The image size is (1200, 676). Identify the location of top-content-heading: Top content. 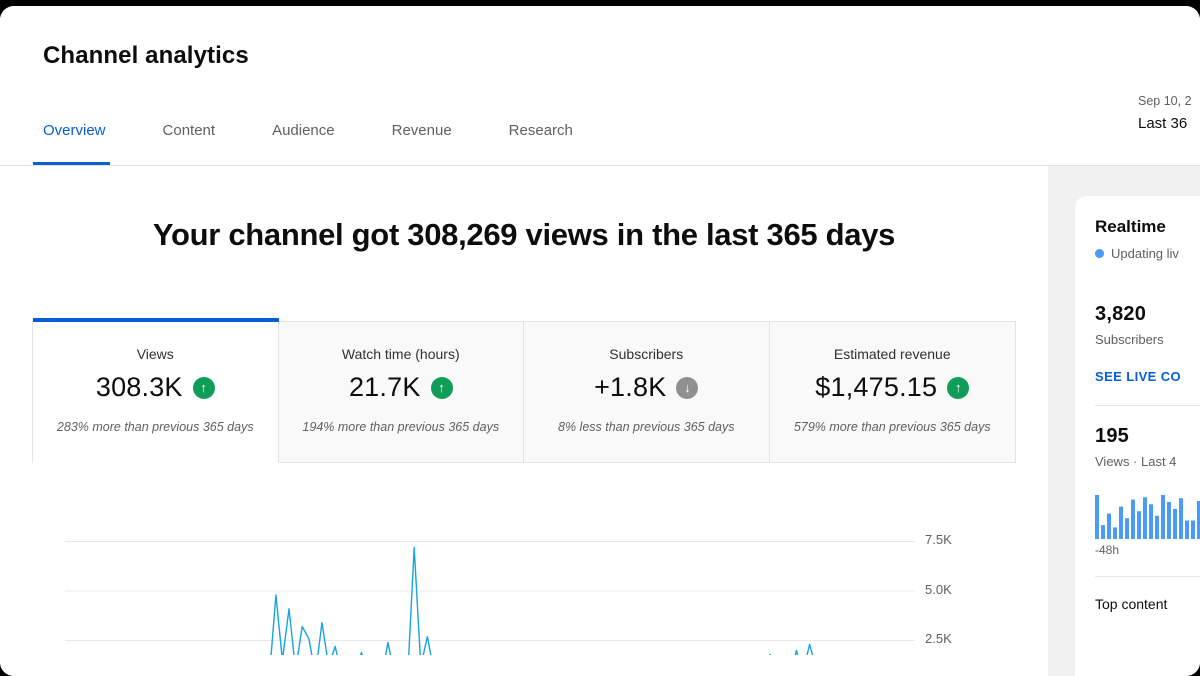
(1131, 604).